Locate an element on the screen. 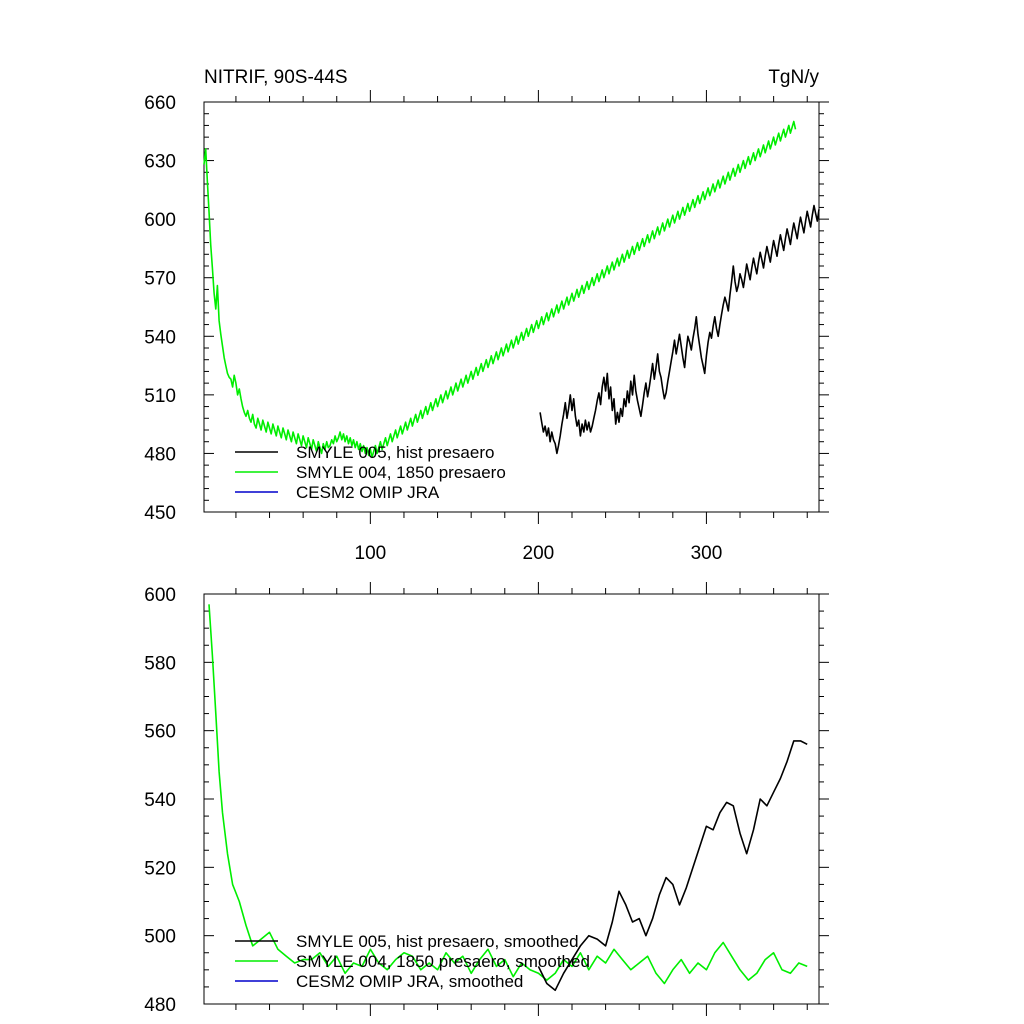 The height and width of the screenshot is (1024, 1024). top-y-tick-label: 450 is located at coordinates (160, 513).